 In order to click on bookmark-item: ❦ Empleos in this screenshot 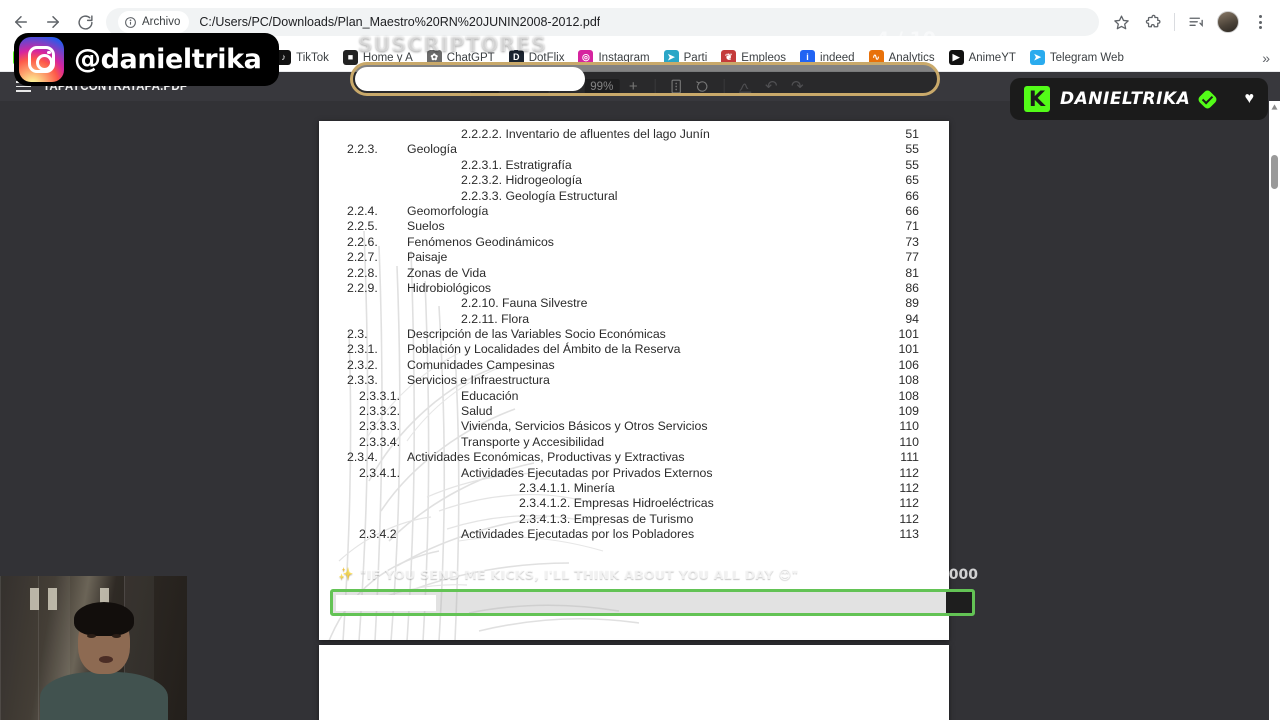, I will do `click(753, 57)`.